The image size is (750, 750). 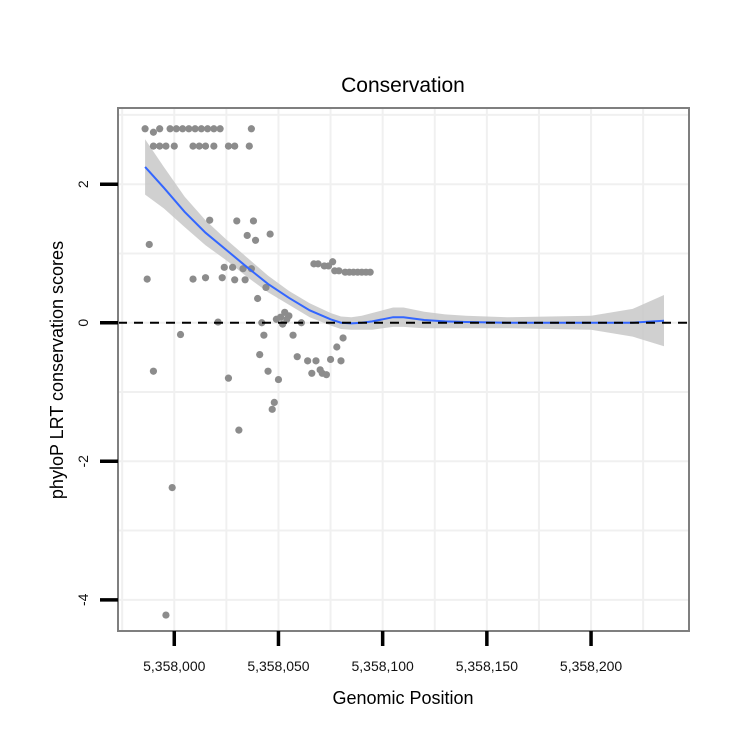 I want to click on x-tick-label: 5,358,100, so click(x=383, y=666).